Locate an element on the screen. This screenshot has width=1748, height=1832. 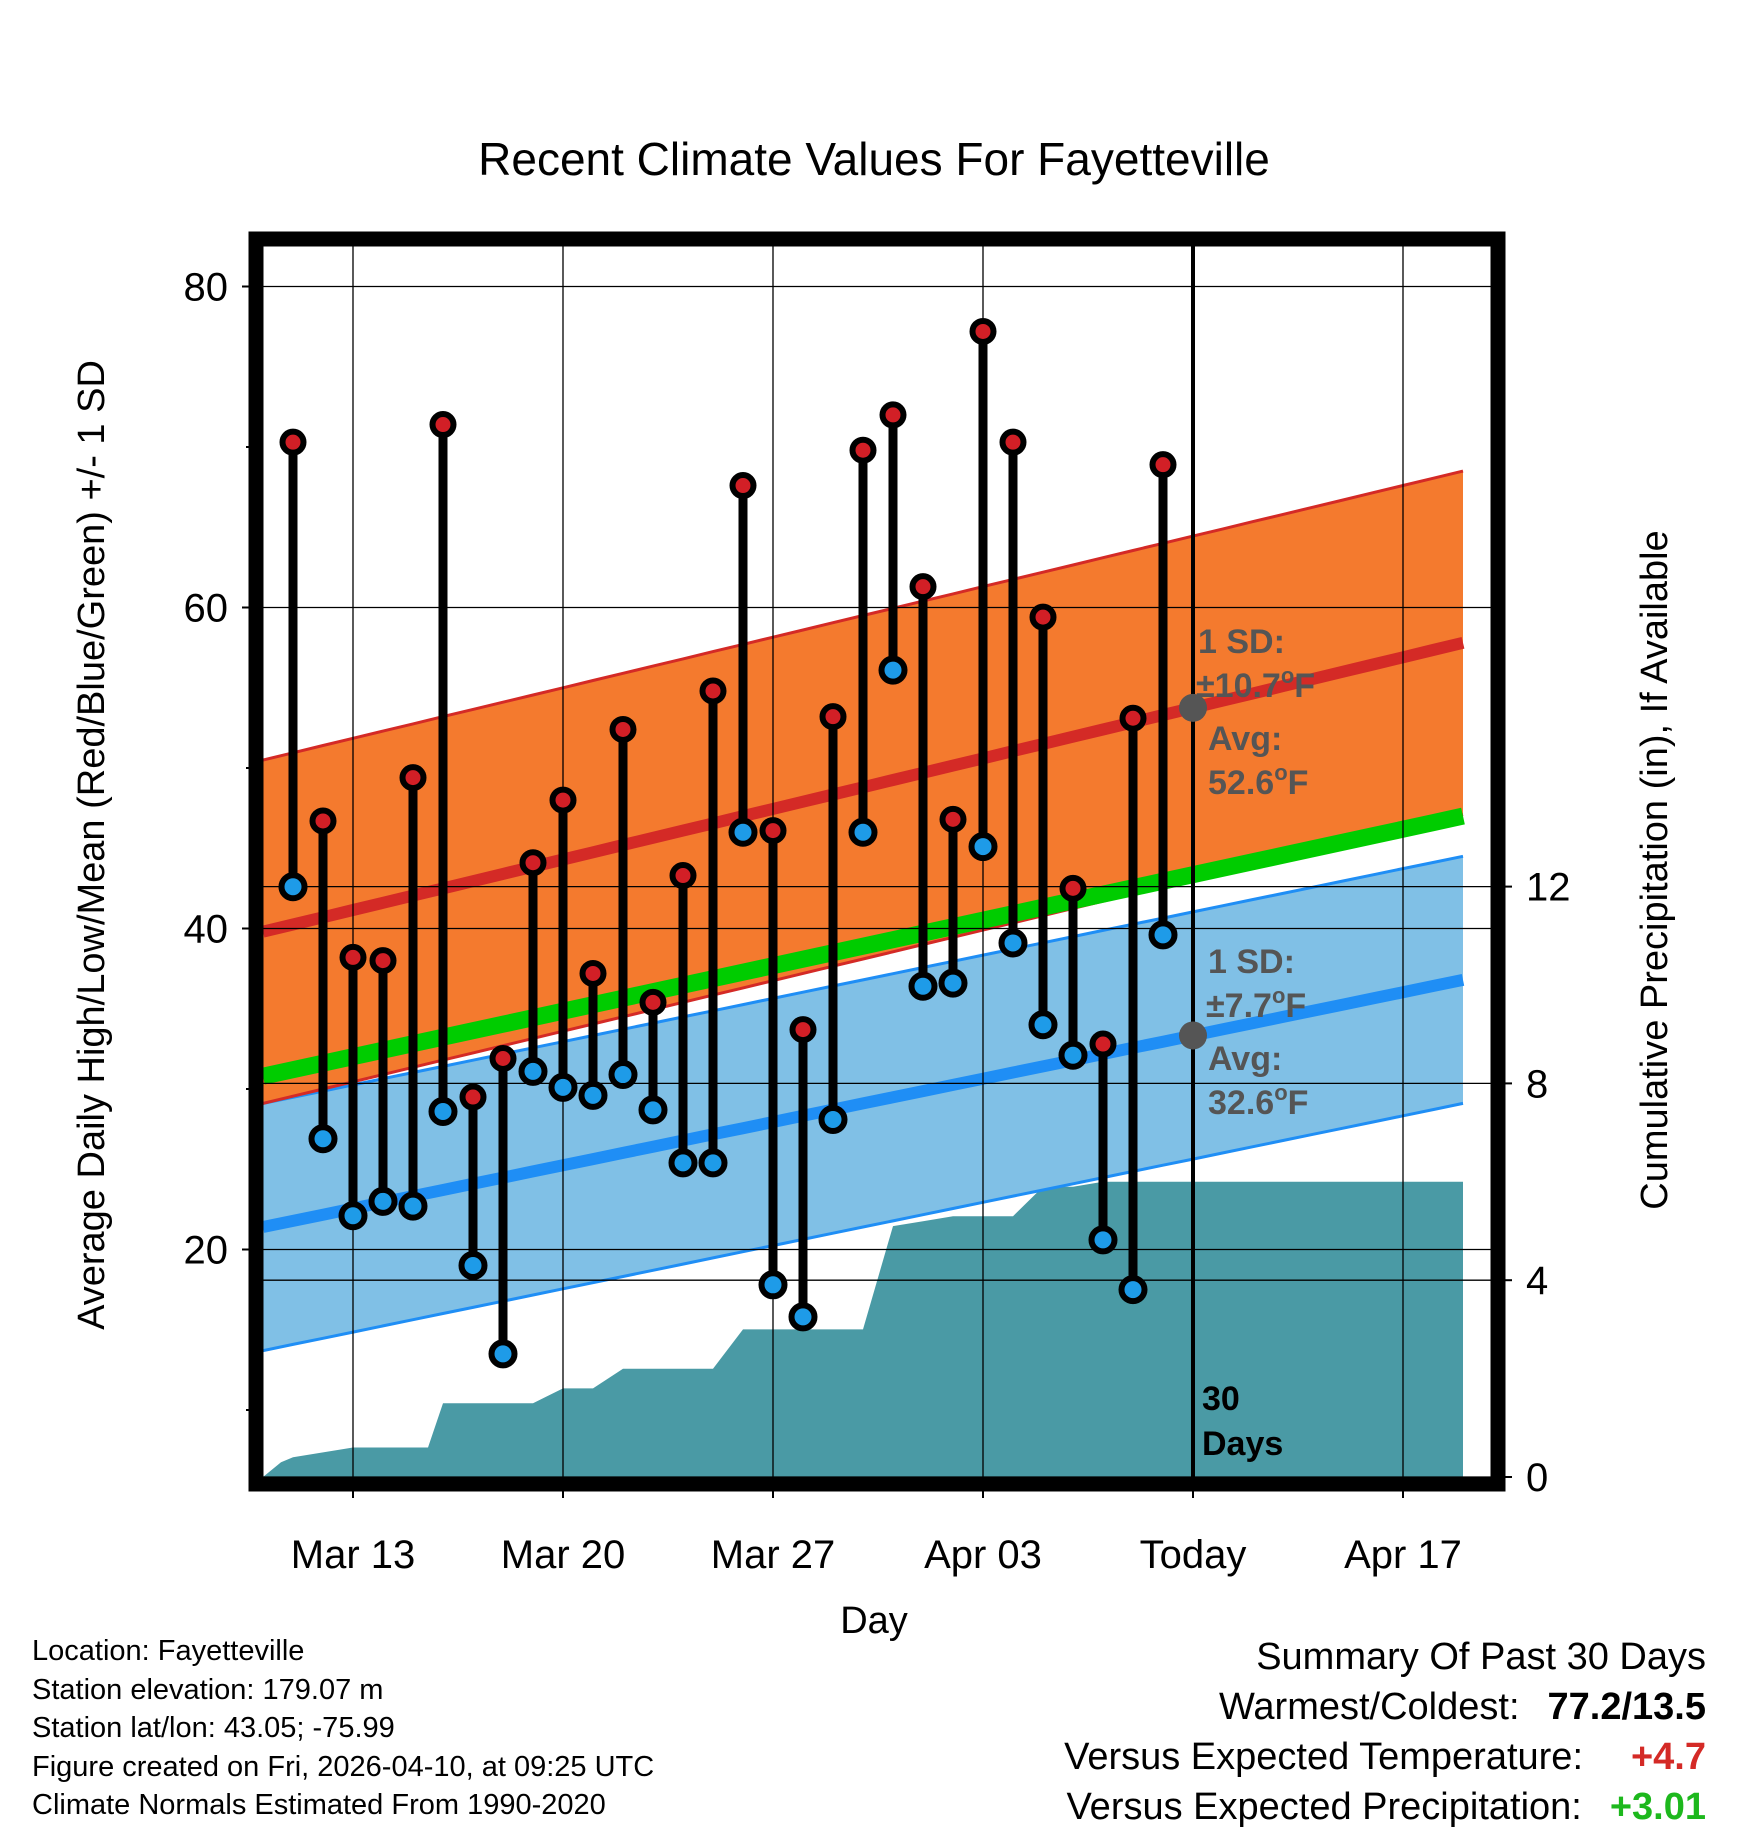
summary-precip-row: Versus Expected Precipitation: +3.01 is located at coordinates (1385, 1807).